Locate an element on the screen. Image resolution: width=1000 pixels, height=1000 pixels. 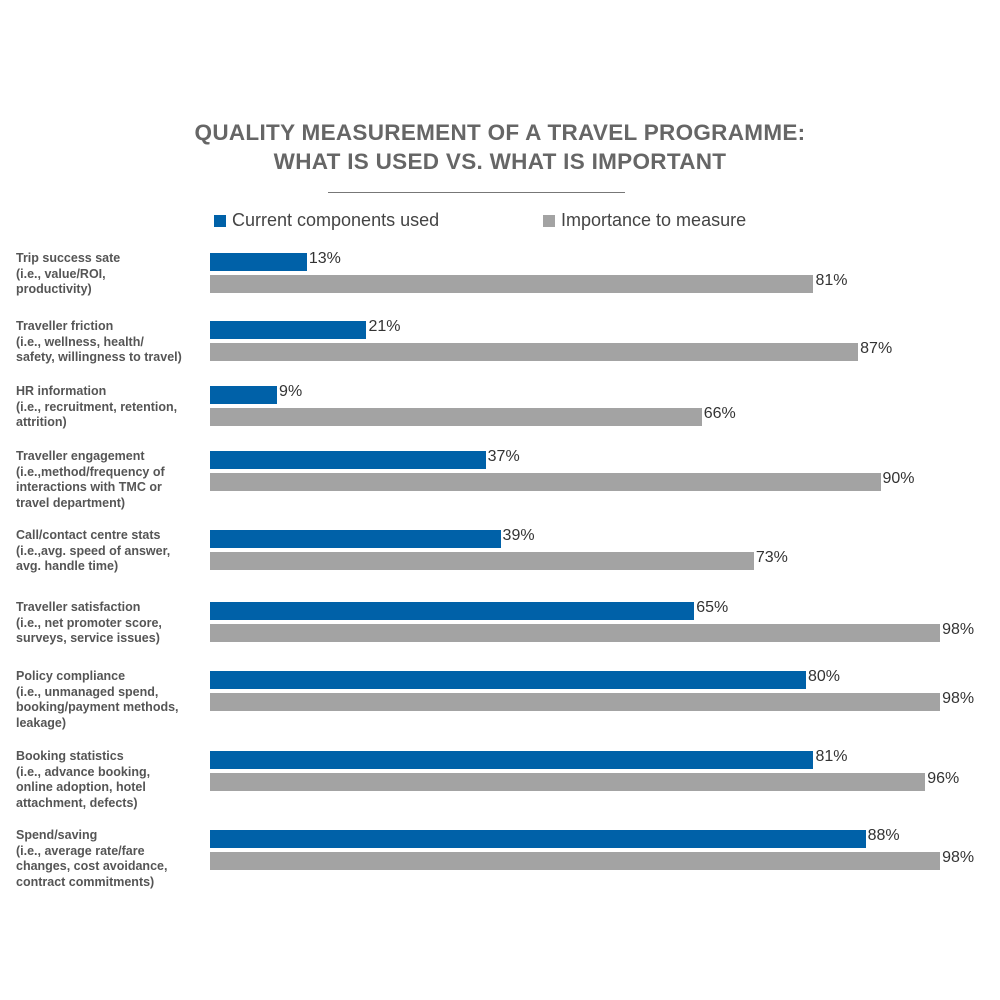
category-title: Traveller friction is located at coordinates (65, 326).